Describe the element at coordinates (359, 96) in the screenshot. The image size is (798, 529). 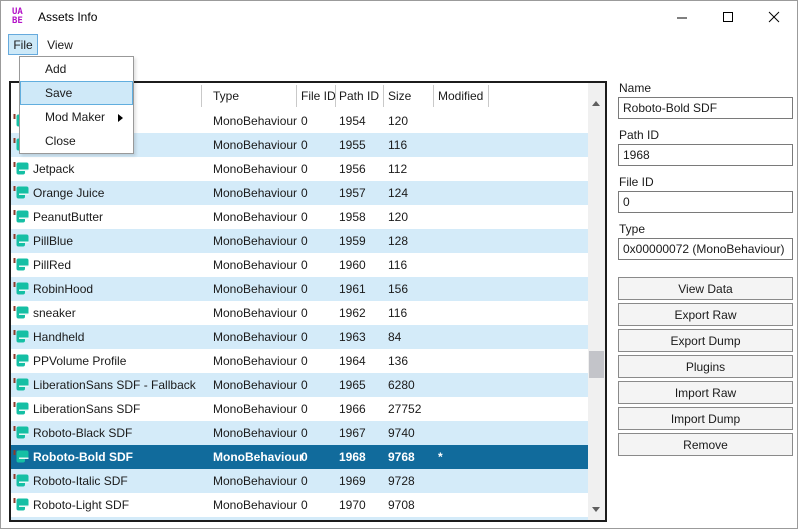
I see `column-header-path-id: Path ID` at that location.